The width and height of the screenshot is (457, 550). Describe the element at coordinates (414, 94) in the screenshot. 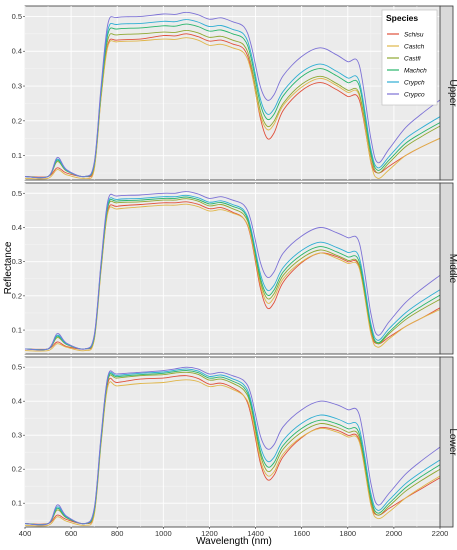

I see `legend-entry-crypco: Crypco` at that location.